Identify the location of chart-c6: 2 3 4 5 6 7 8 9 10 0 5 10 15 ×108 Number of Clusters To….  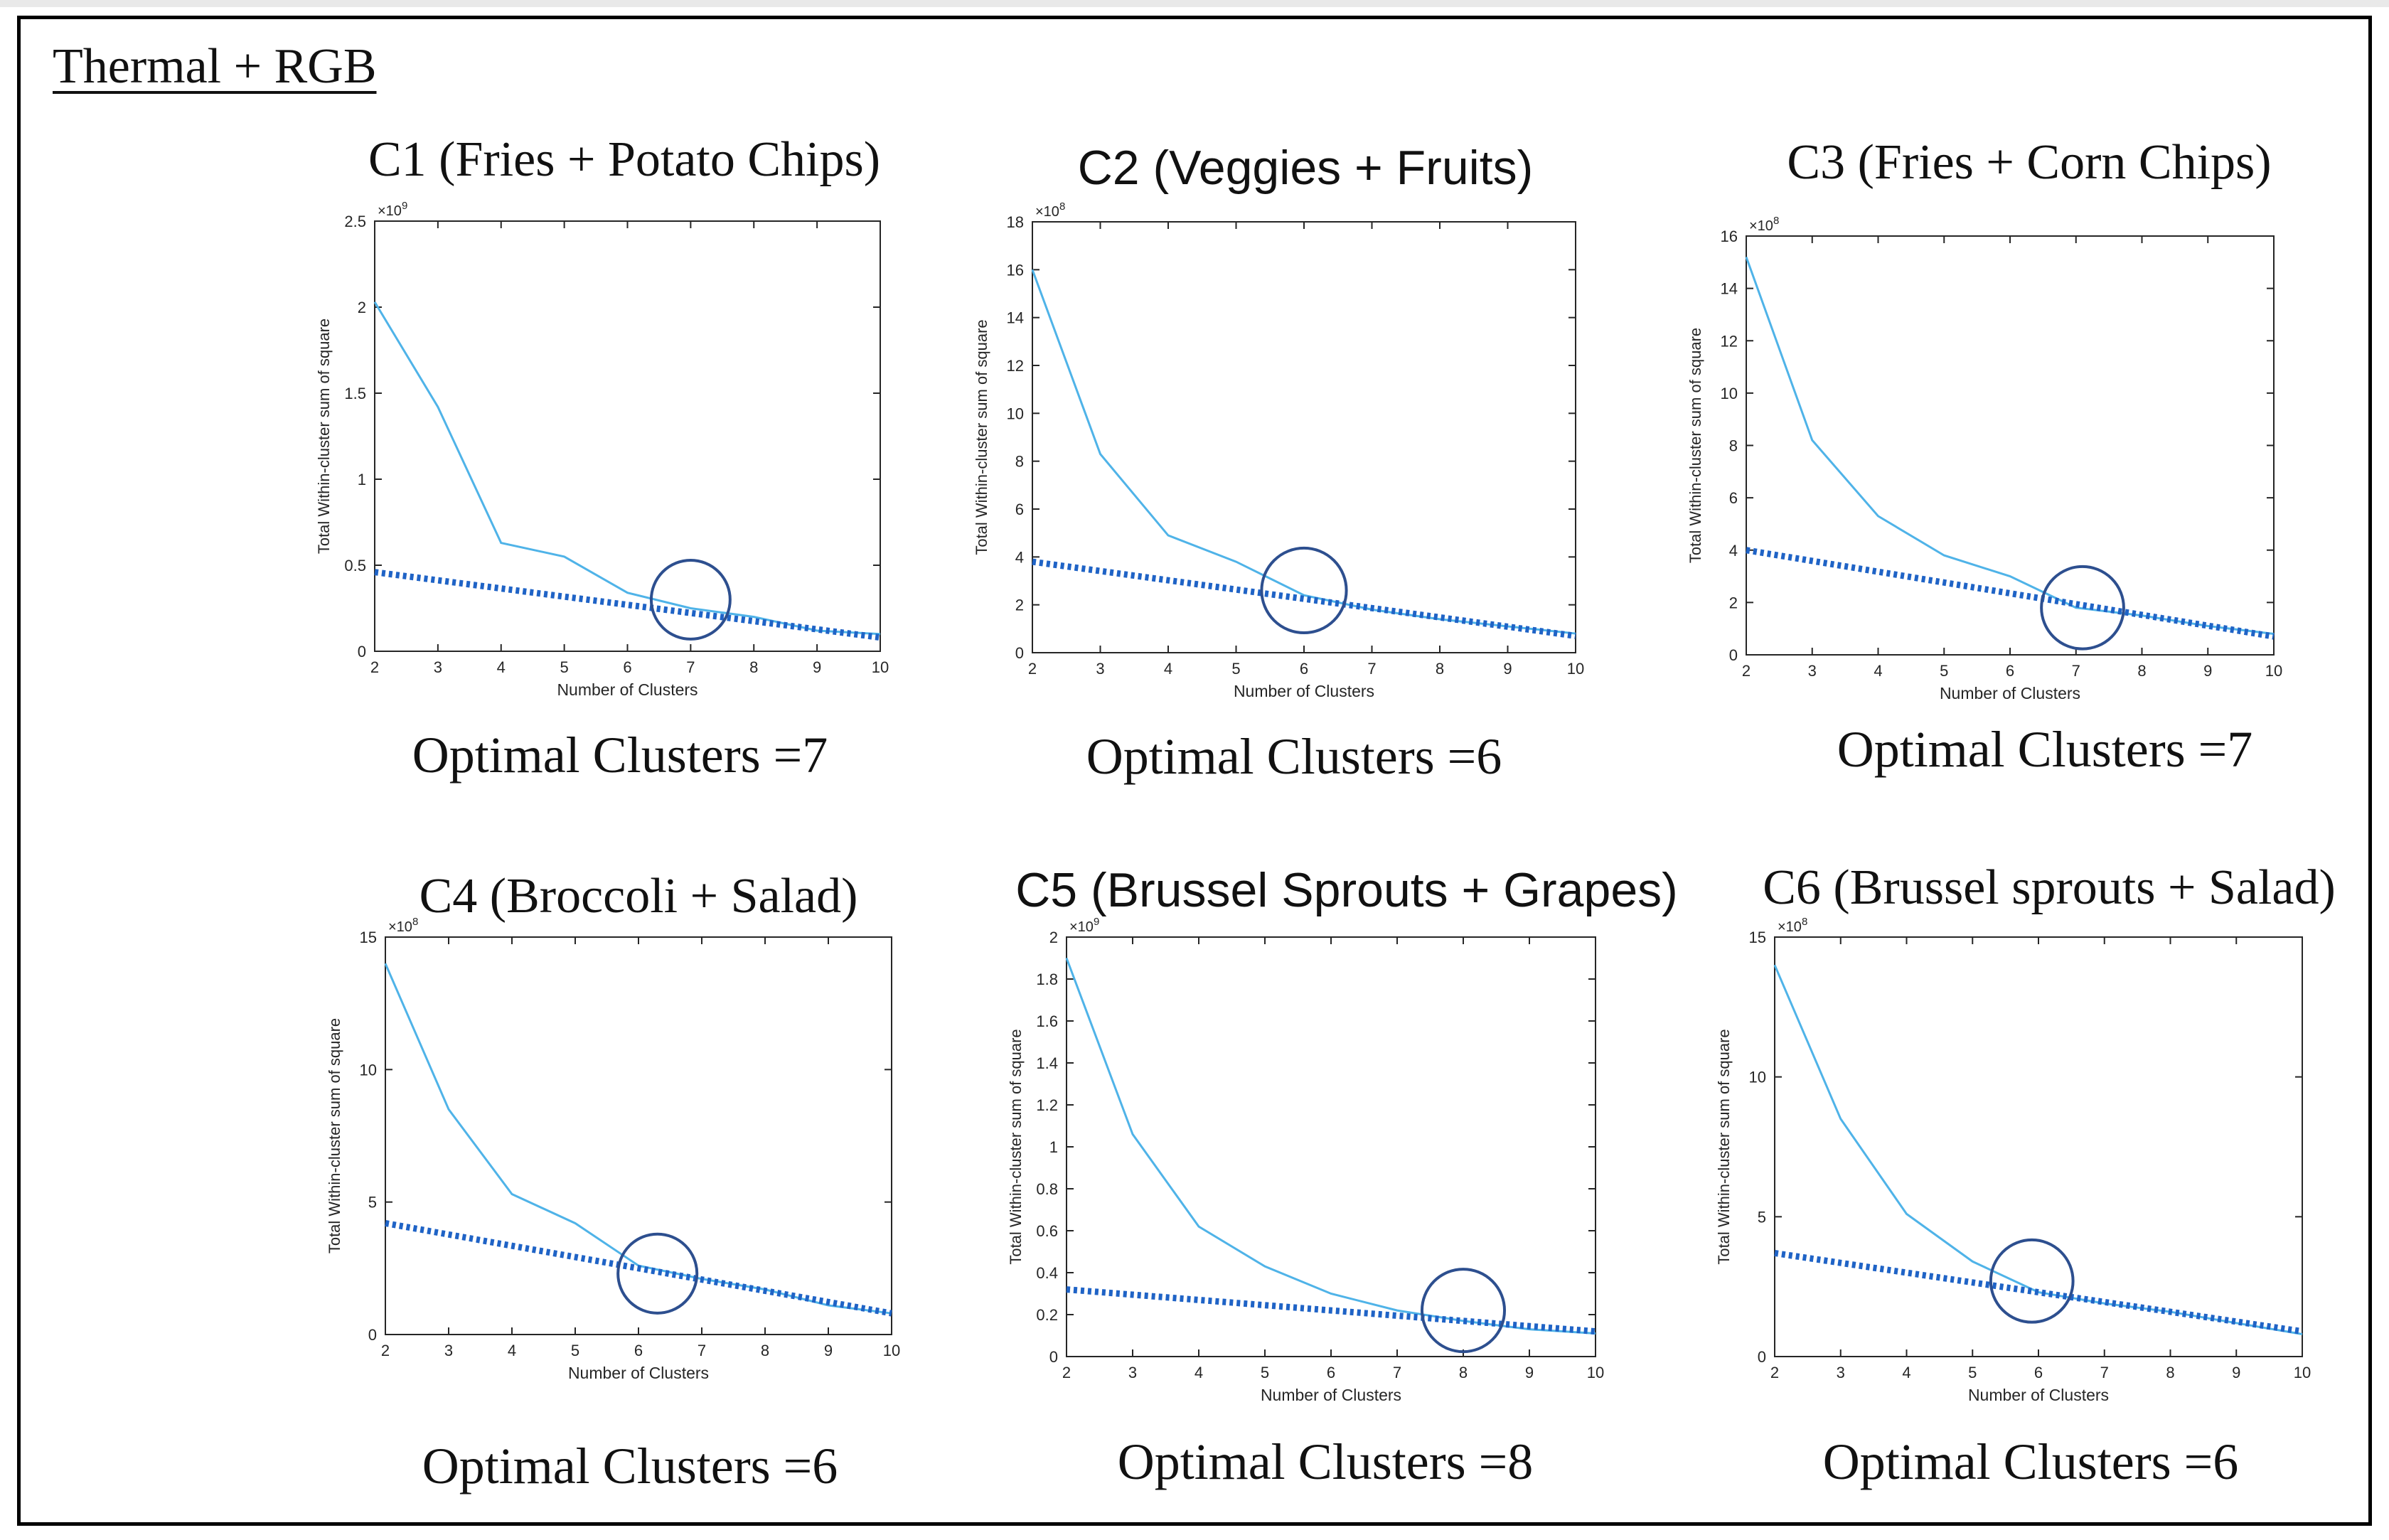
(2013, 1160).